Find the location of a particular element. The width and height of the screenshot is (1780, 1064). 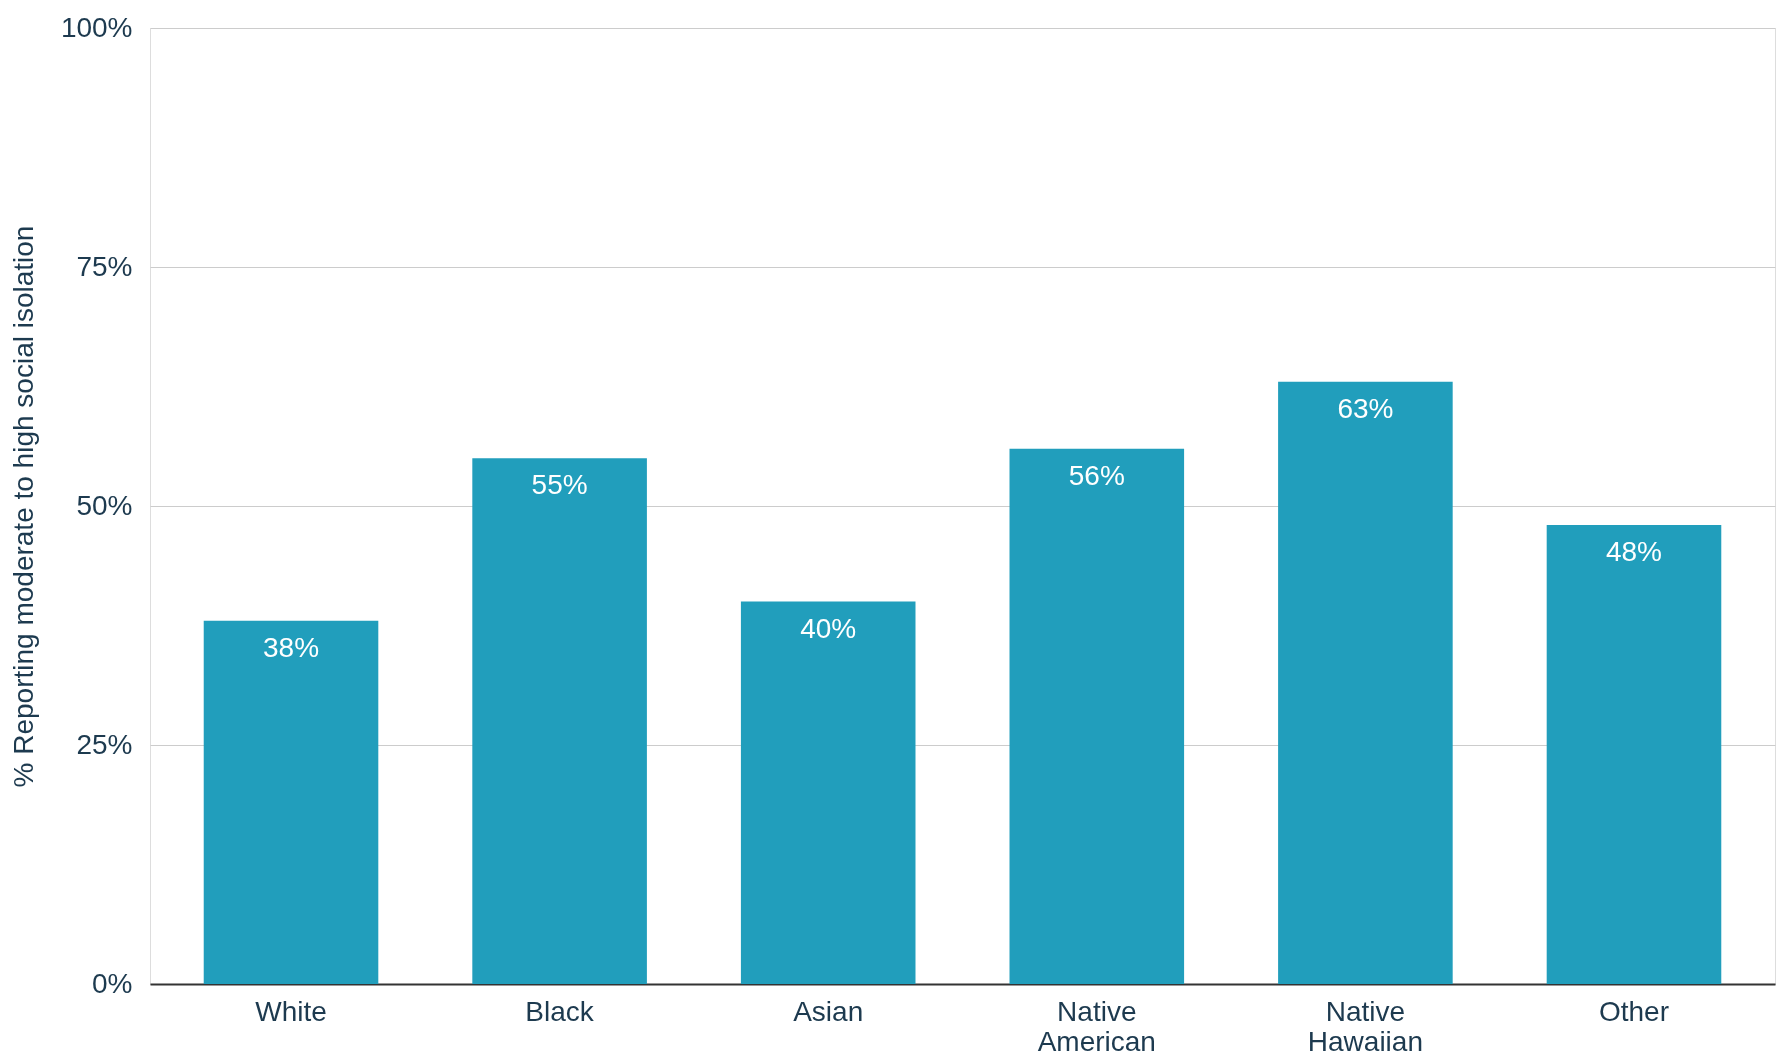

y-axis-title: % Reporting moderate to high social isolation is located at coordinates (23, 506).